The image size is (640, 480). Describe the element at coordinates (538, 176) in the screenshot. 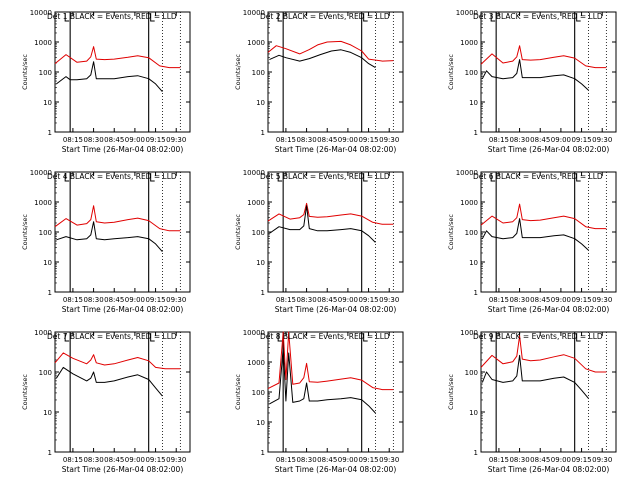

I see `chart-title: Det 6 BLACK = Events, RED = LLD` at that location.